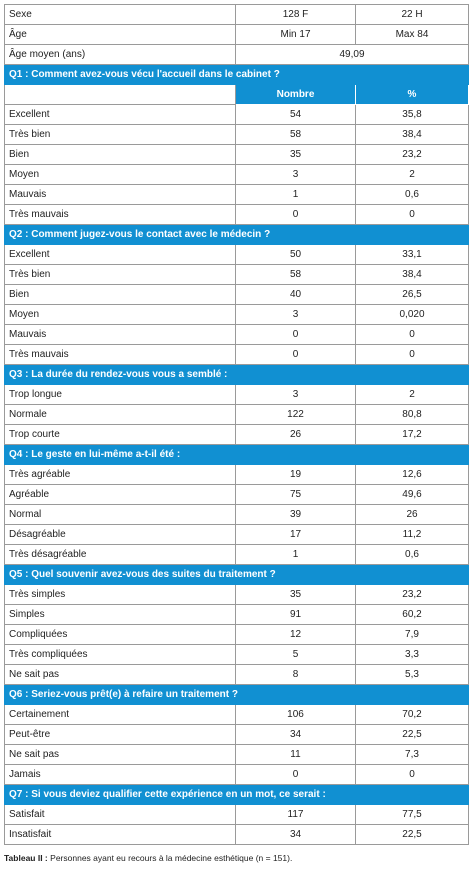 This screenshot has width=472, height=870. What do you see at coordinates (236, 494) in the screenshot?
I see `answer-row: Agréable 75 49,6` at bounding box center [236, 494].